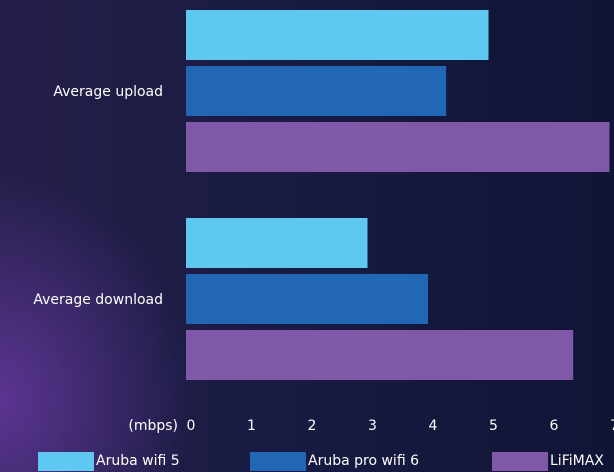 Image resolution: width=614 pixels, height=472 pixels. I want to click on x-tick-label: 5, so click(493, 426).